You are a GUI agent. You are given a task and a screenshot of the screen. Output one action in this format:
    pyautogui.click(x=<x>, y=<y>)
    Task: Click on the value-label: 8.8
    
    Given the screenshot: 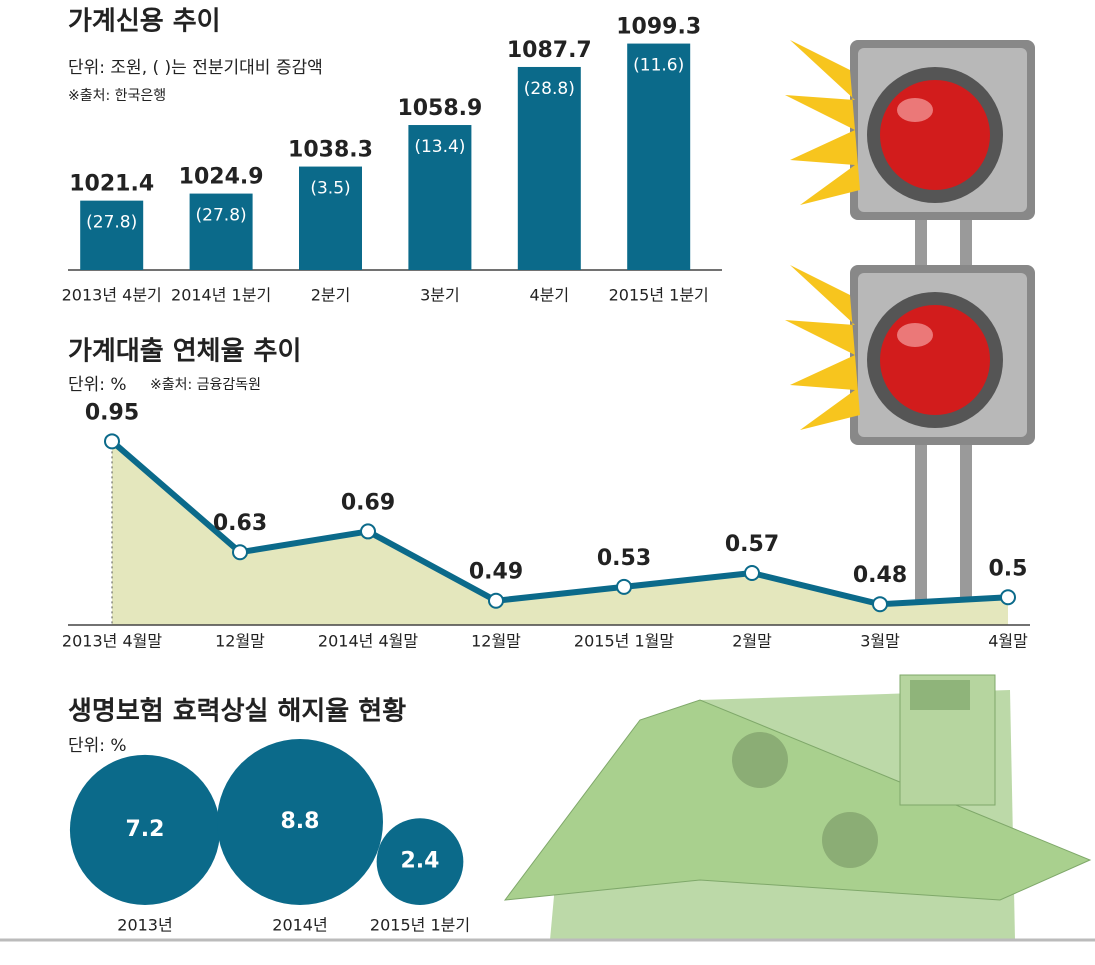 What is the action you would take?
    pyautogui.click(x=300, y=821)
    